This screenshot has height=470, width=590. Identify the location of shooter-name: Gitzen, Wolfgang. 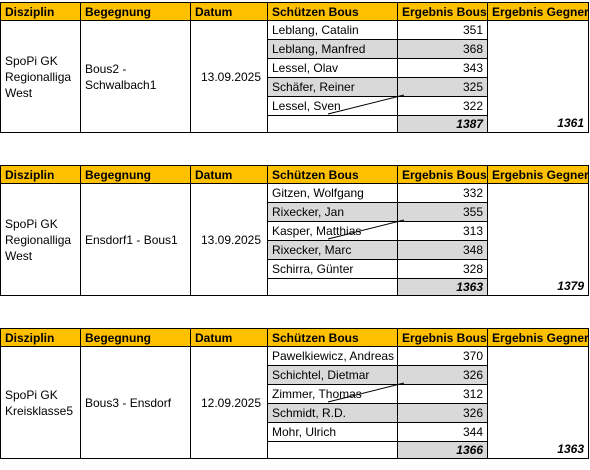
(333, 193).